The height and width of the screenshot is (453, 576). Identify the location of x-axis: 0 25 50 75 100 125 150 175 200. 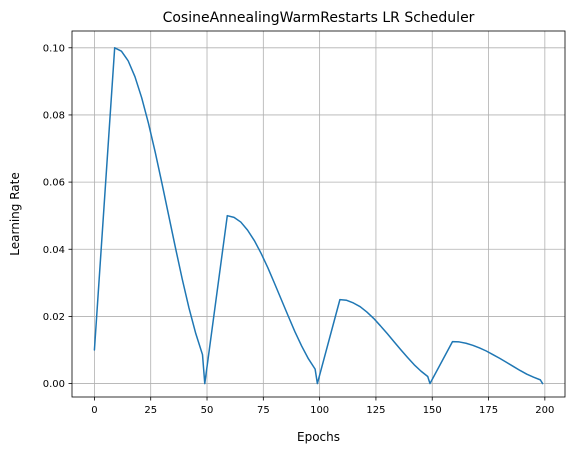
(322, 406).